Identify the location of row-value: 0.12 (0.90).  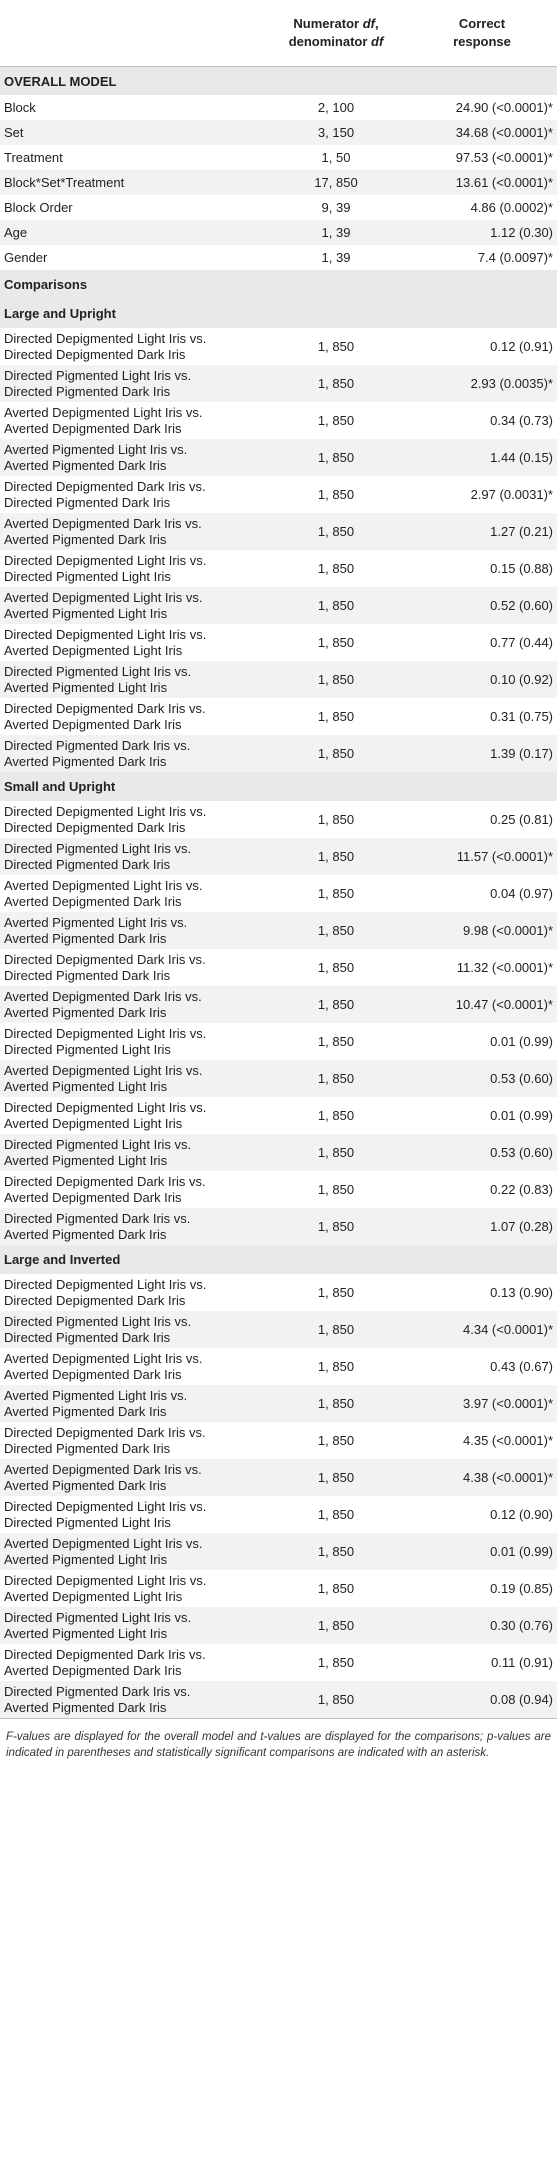
(521, 1514).